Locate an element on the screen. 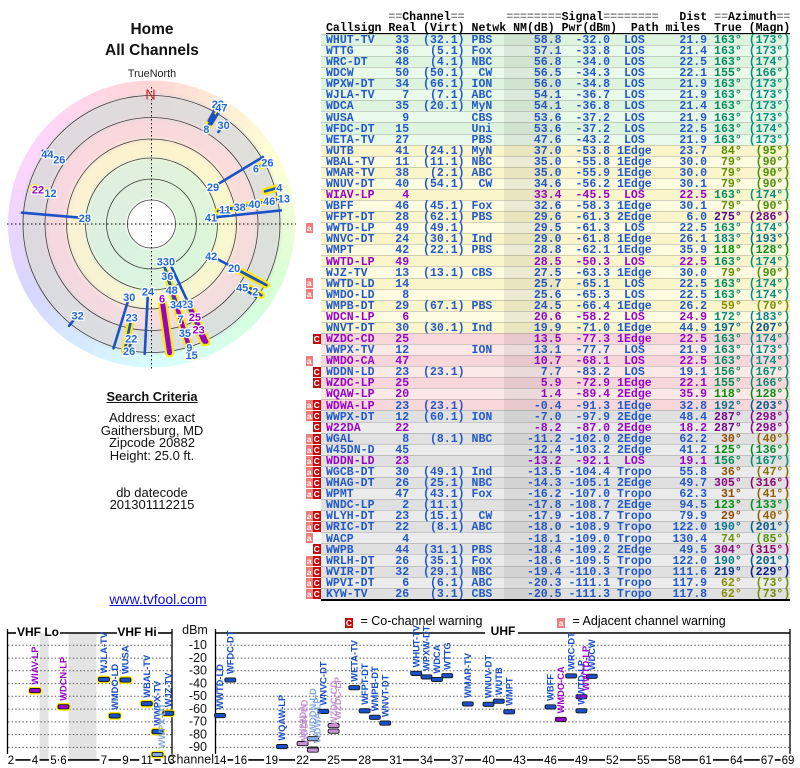  svg-text: WZDC-CD is located at coordinates (334, 703).